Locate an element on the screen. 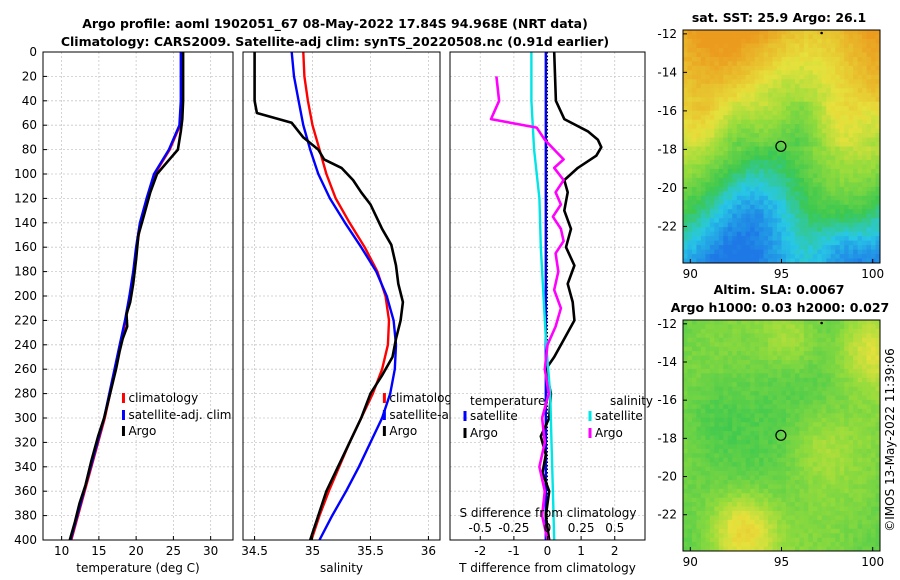  y-tick-label: 140 is located at coordinates (25, 223).